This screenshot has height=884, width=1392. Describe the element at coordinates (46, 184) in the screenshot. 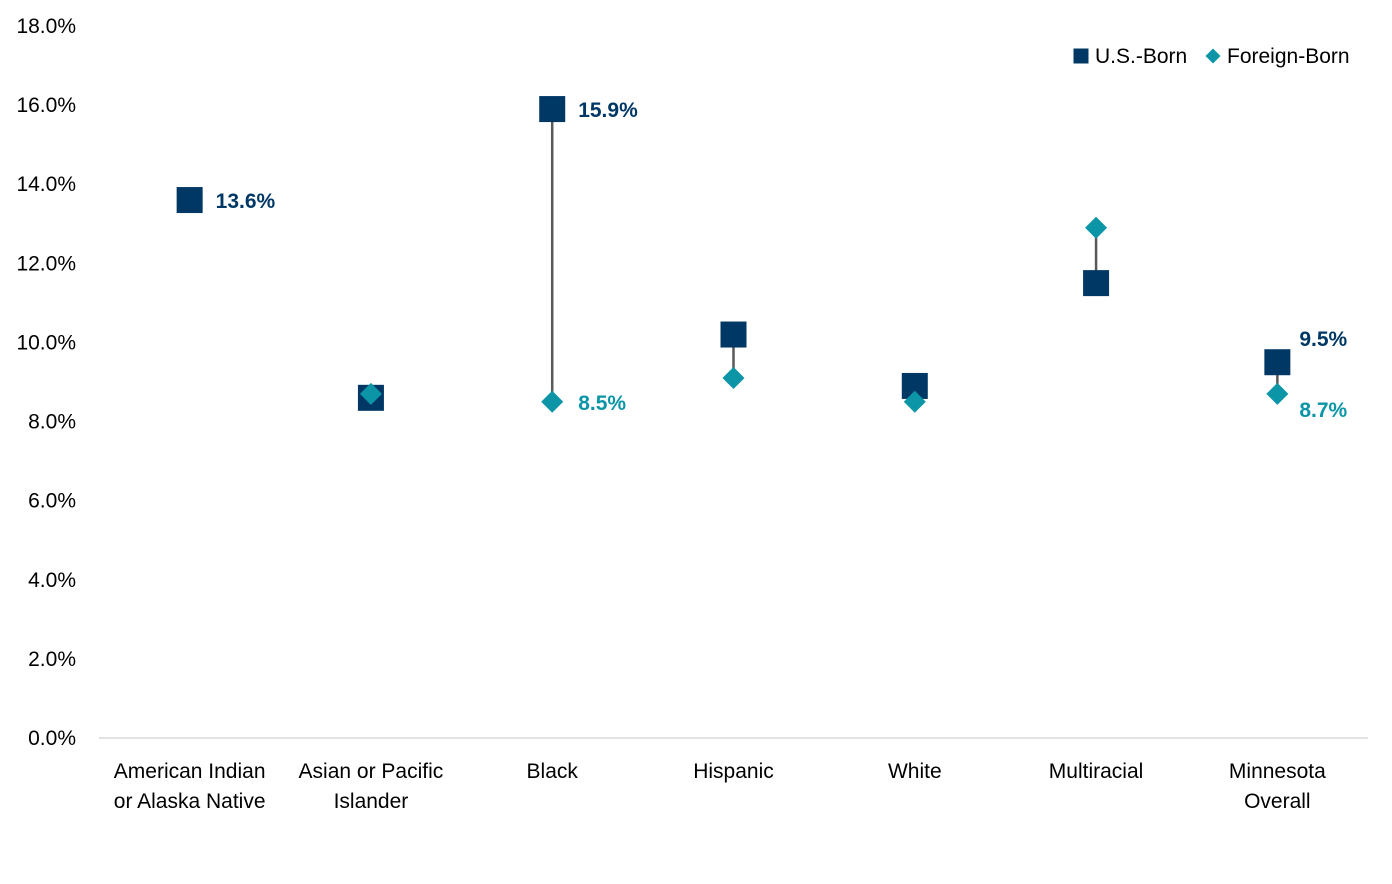

I see `y-tick-label: 14.0%` at that location.